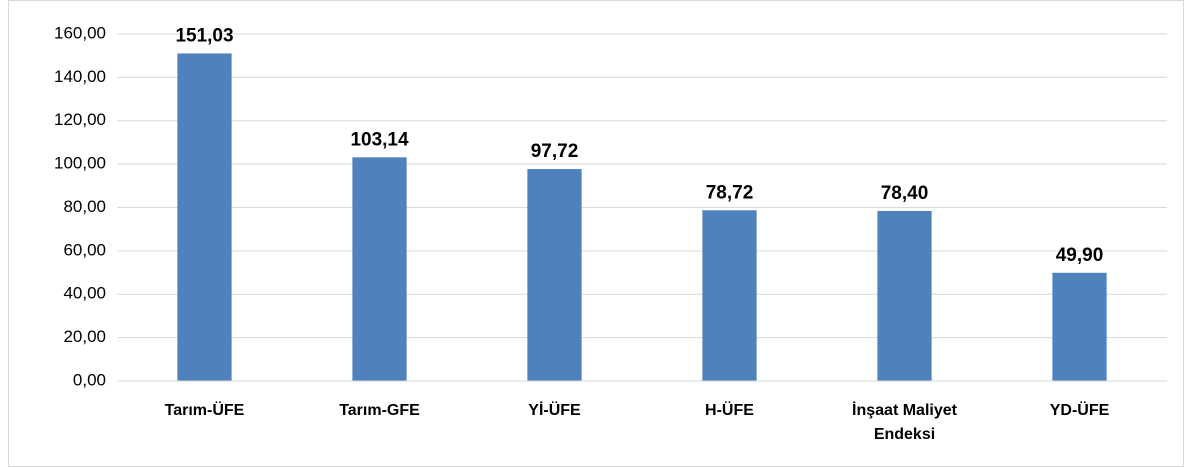 The width and height of the screenshot is (1192, 468). What do you see at coordinates (80, 163) in the screenshot?
I see `y-tick-label: 100,00` at bounding box center [80, 163].